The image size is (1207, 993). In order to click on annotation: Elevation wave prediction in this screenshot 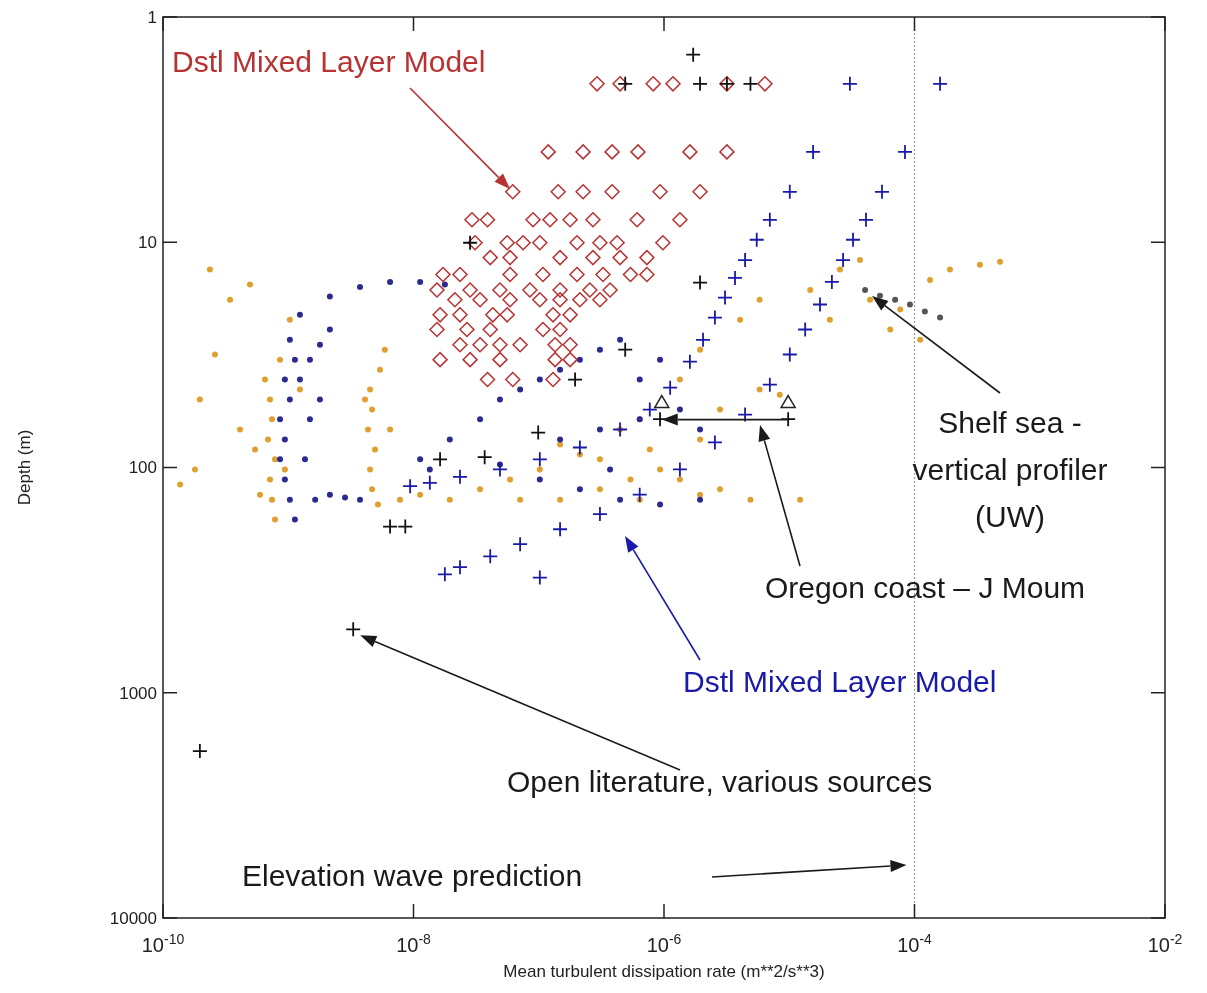, I will do `click(412, 875)`.